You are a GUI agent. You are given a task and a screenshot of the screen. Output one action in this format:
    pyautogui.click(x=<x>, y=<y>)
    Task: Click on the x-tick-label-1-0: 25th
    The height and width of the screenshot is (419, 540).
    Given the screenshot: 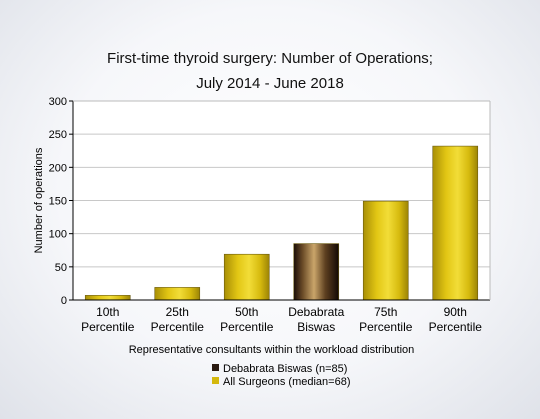 What is the action you would take?
    pyautogui.click(x=177, y=312)
    